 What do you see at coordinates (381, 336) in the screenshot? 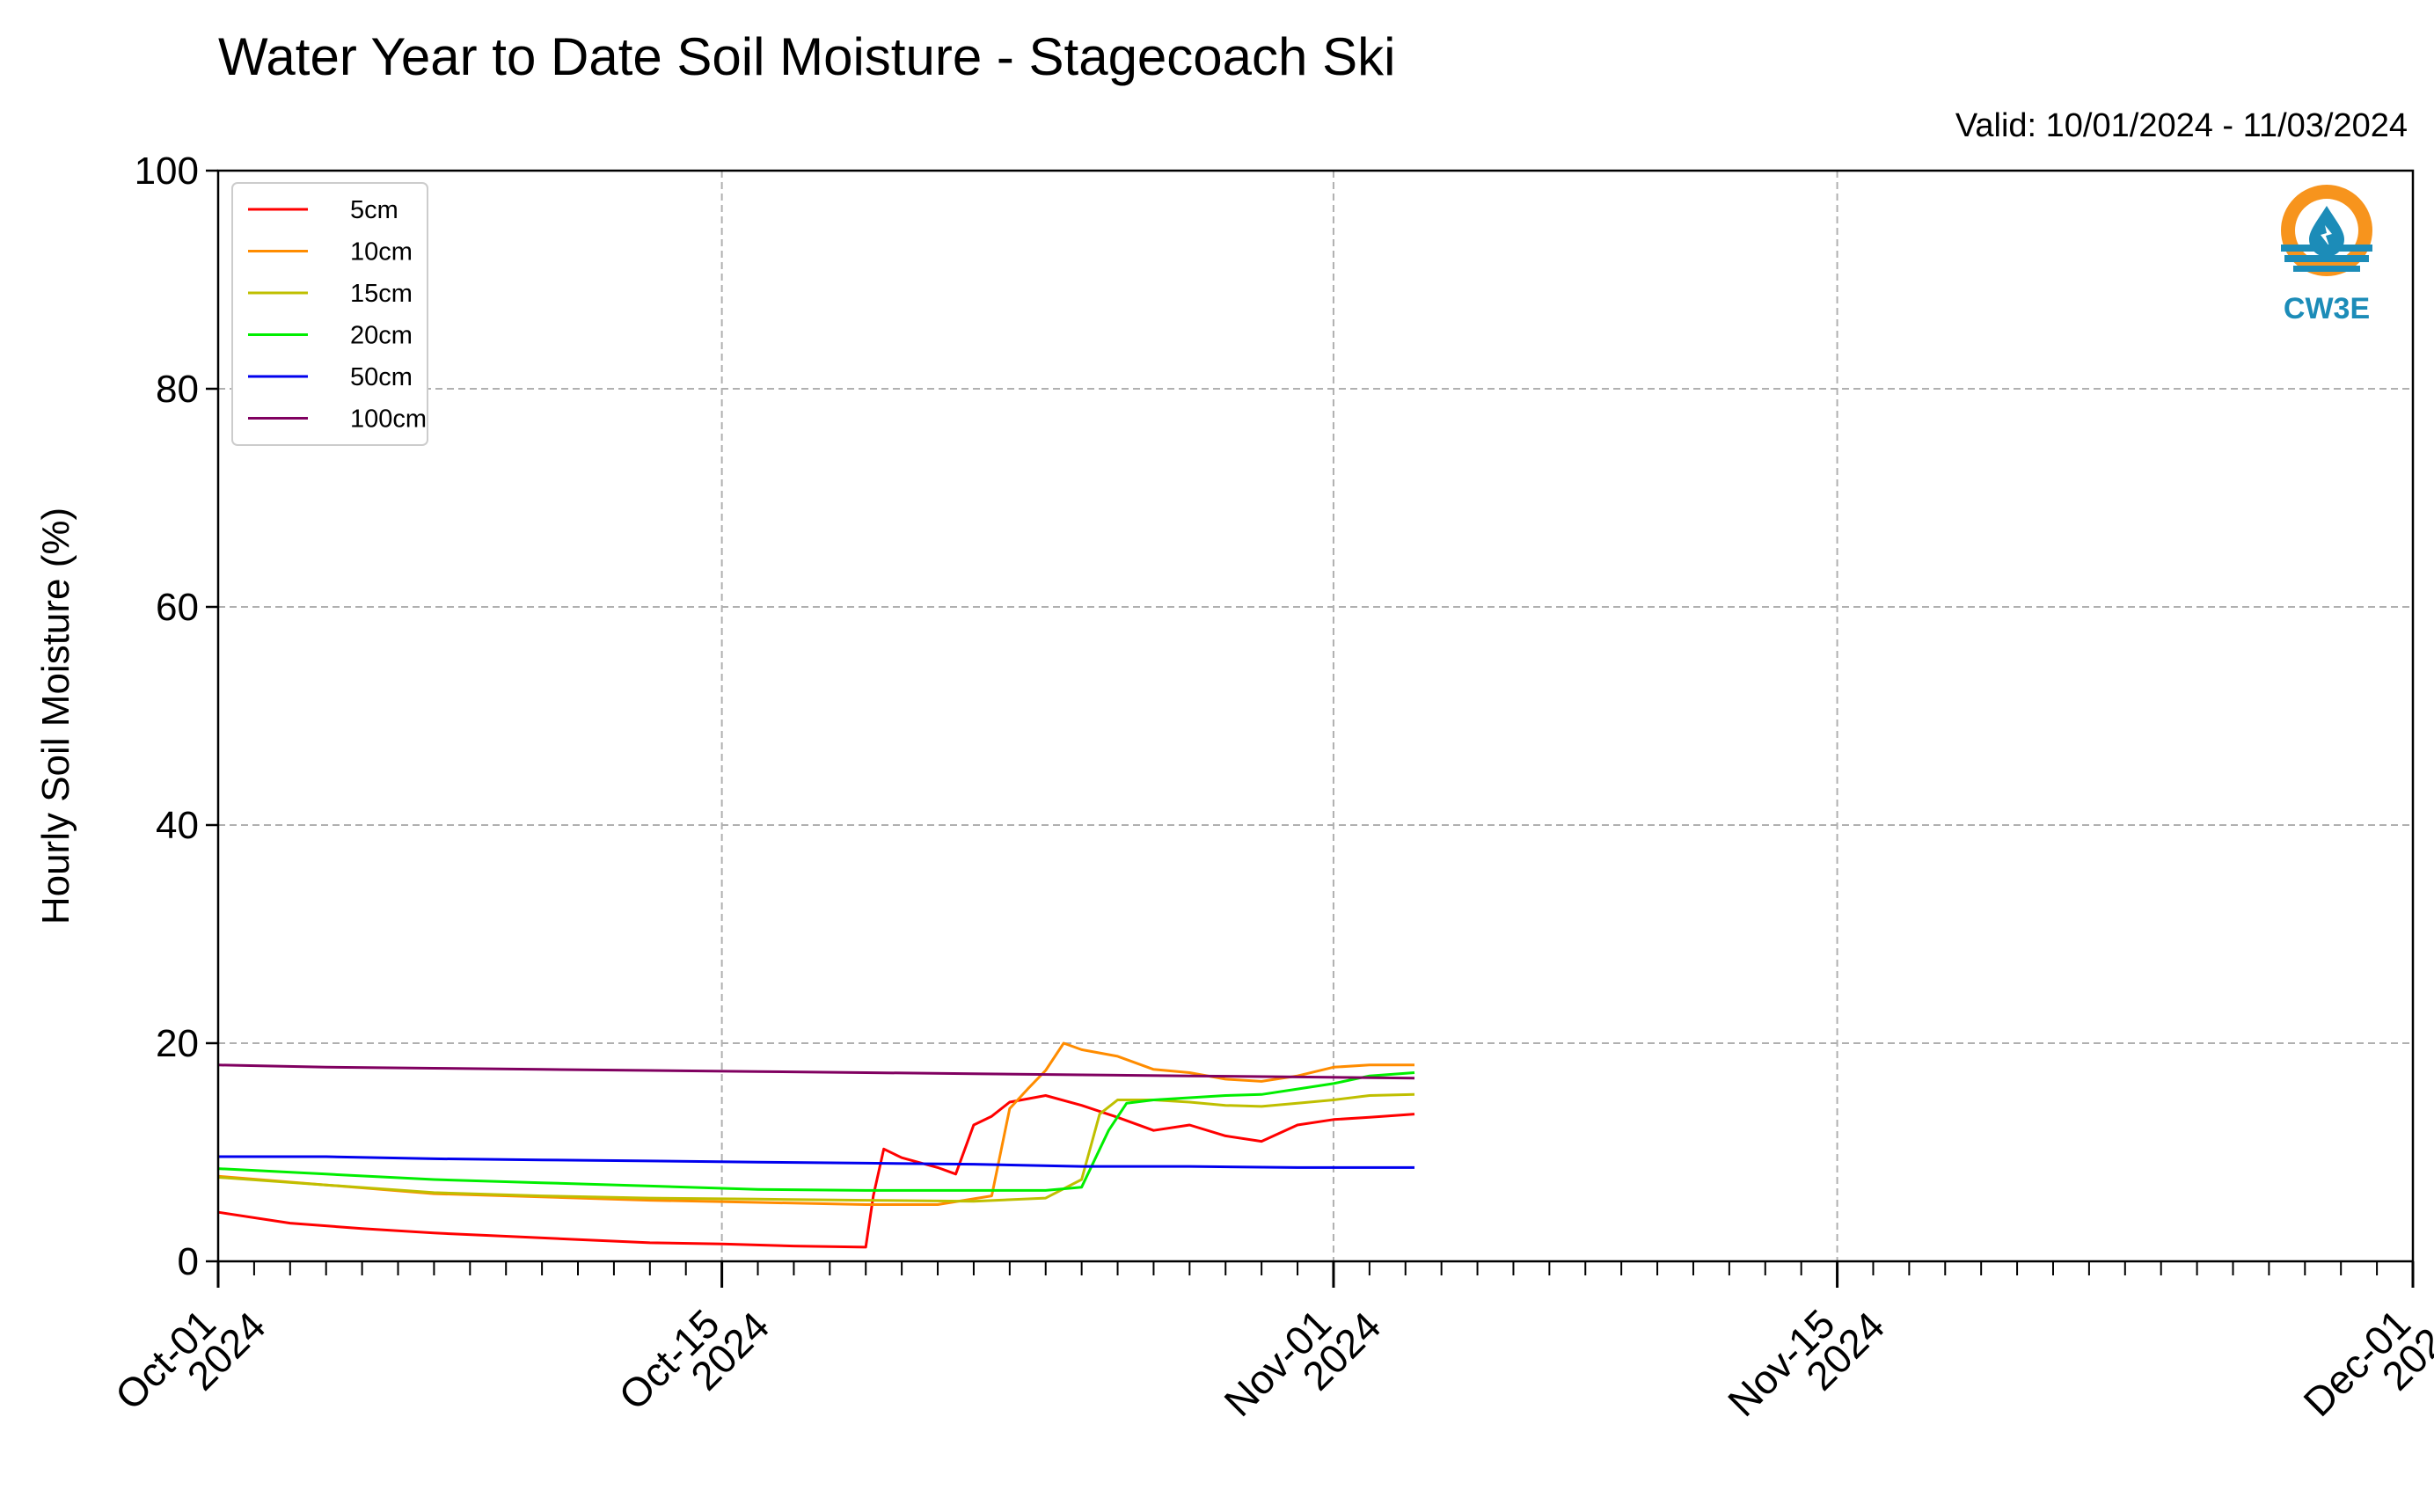
I see `legend-label-20cm: 20cm` at bounding box center [381, 336].